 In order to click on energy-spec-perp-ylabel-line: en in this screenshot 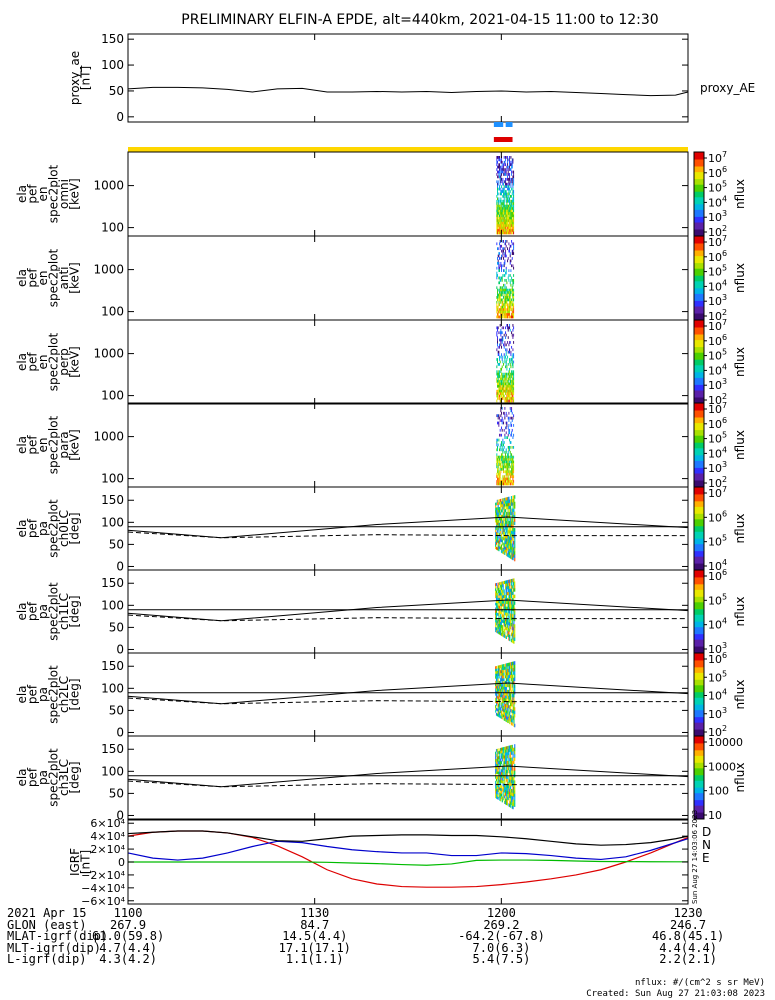, I will do `click(43, 362)`.